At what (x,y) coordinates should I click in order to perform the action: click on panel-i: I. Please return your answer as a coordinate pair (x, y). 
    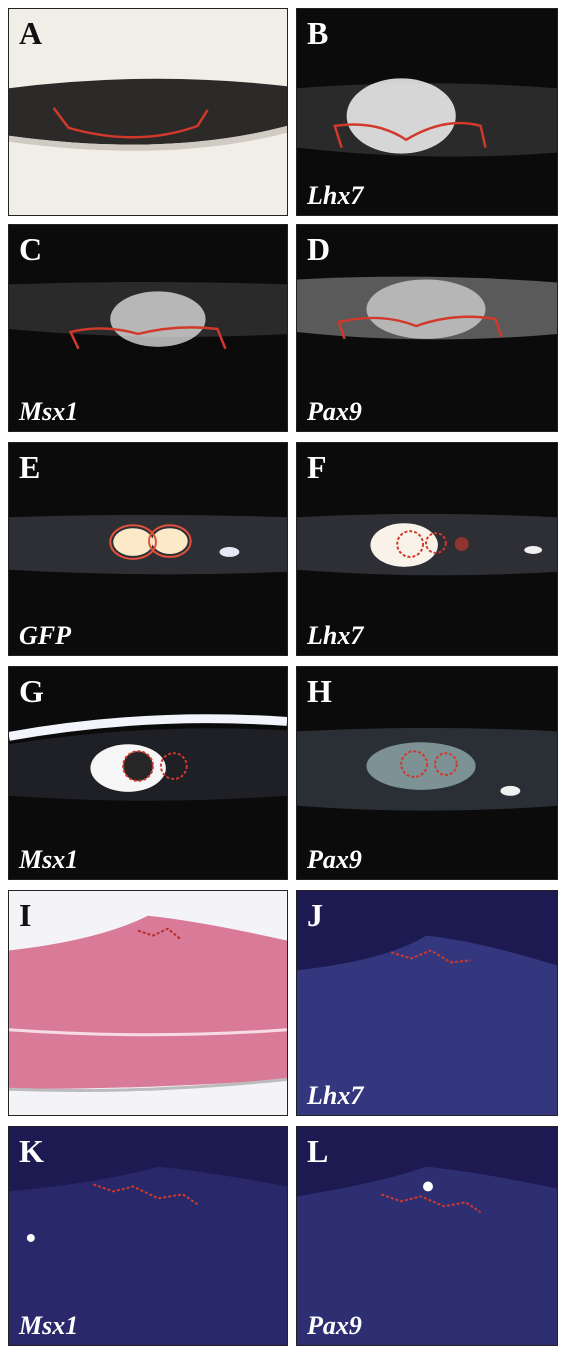
    Looking at the image, I should click on (148, 1003).